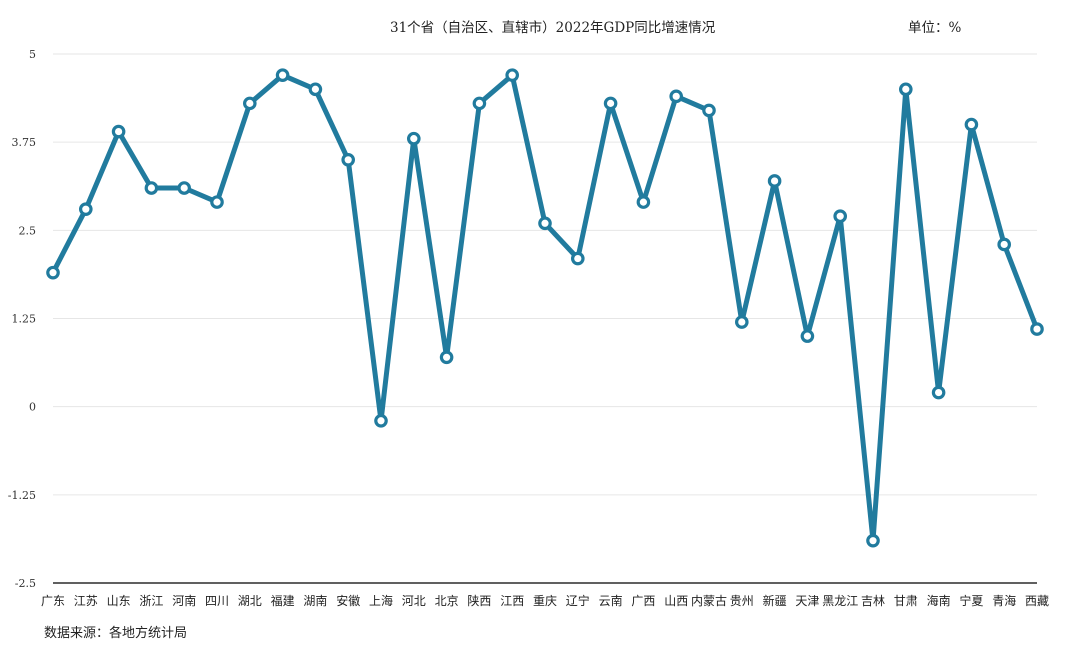 The width and height of the screenshot is (1077, 655). Describe the element at coordinates (184, 600) in the screenshot. I see `x-tick-label: 河南` at that location.